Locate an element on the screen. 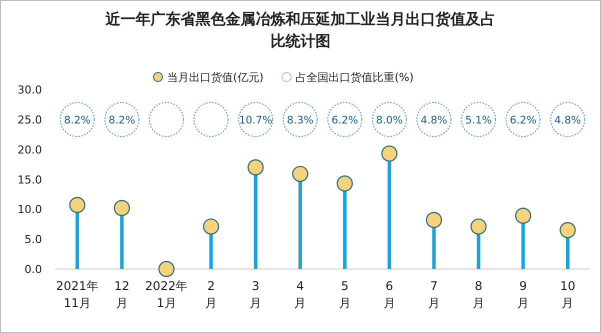 The height and width of the screenshot is (333, 601). x-tick-label: 5月 is located at coordinates (344, 294).